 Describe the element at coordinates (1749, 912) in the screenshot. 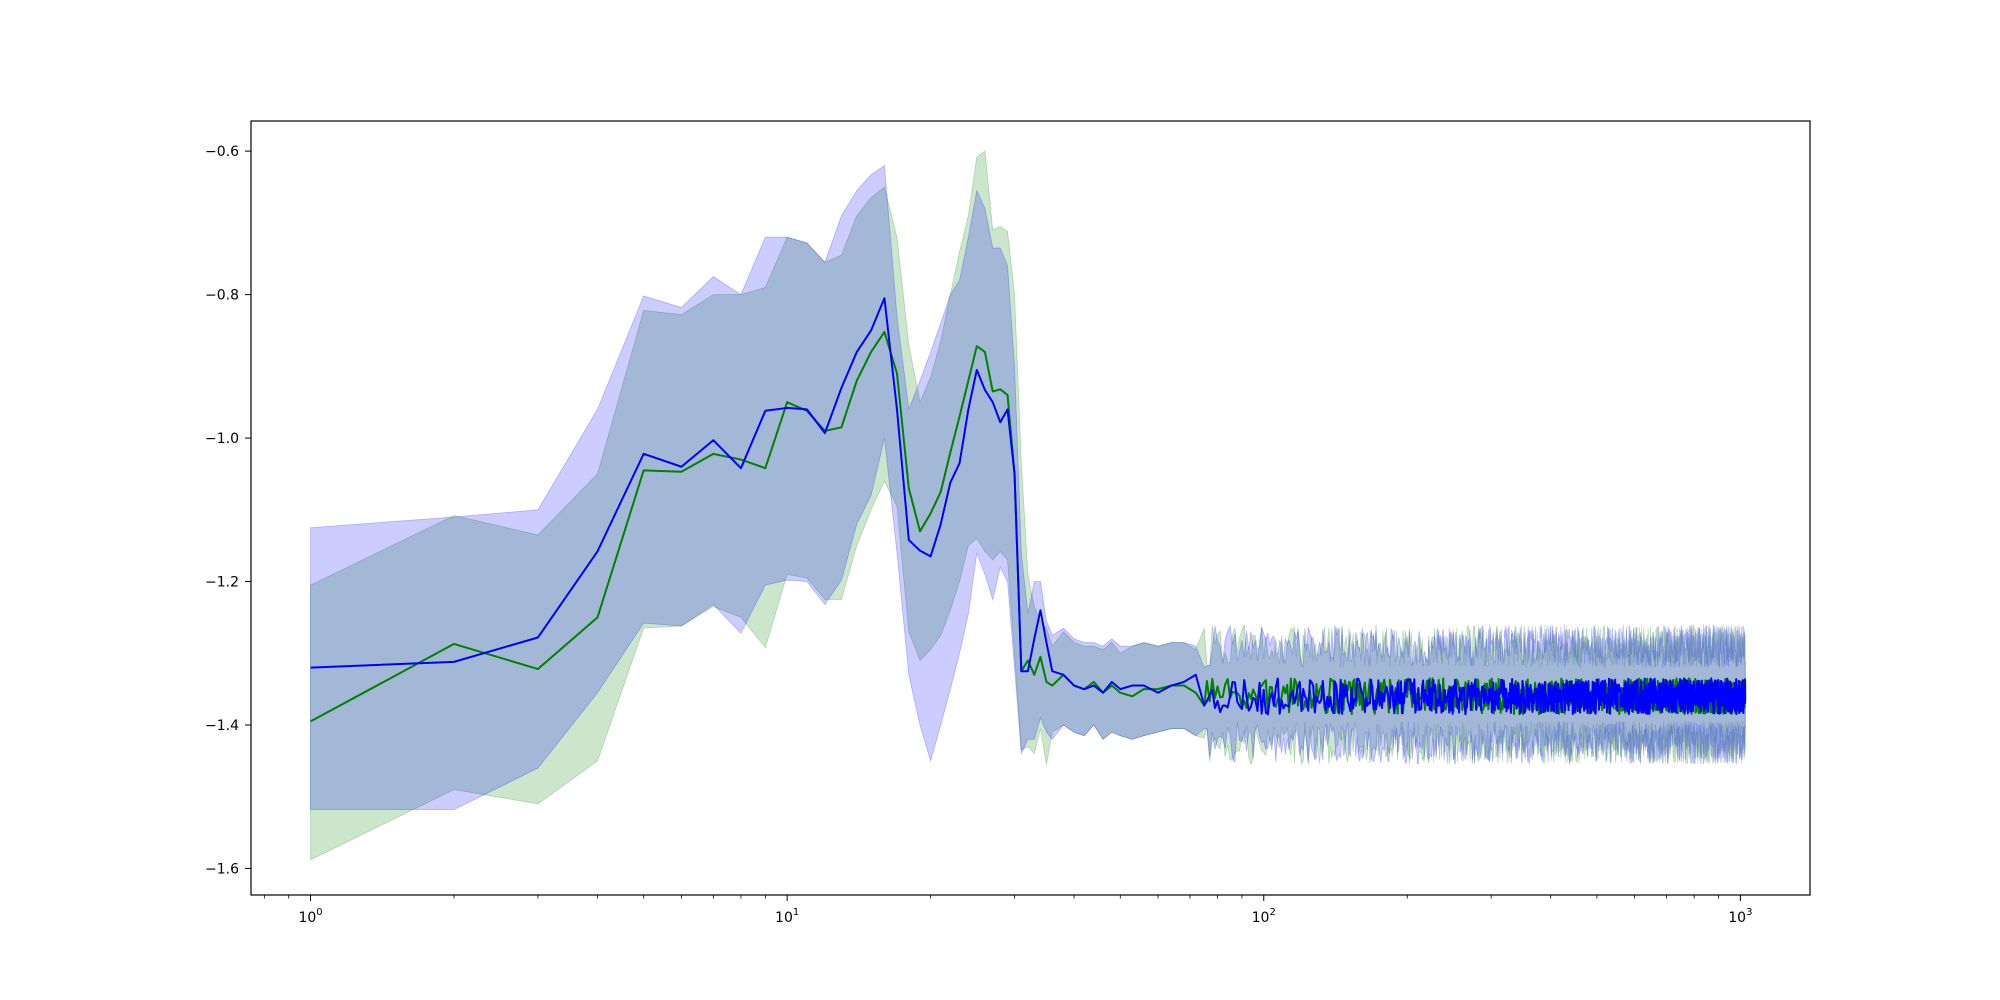

I see `x-tick-label-exponent: 3` at that location.